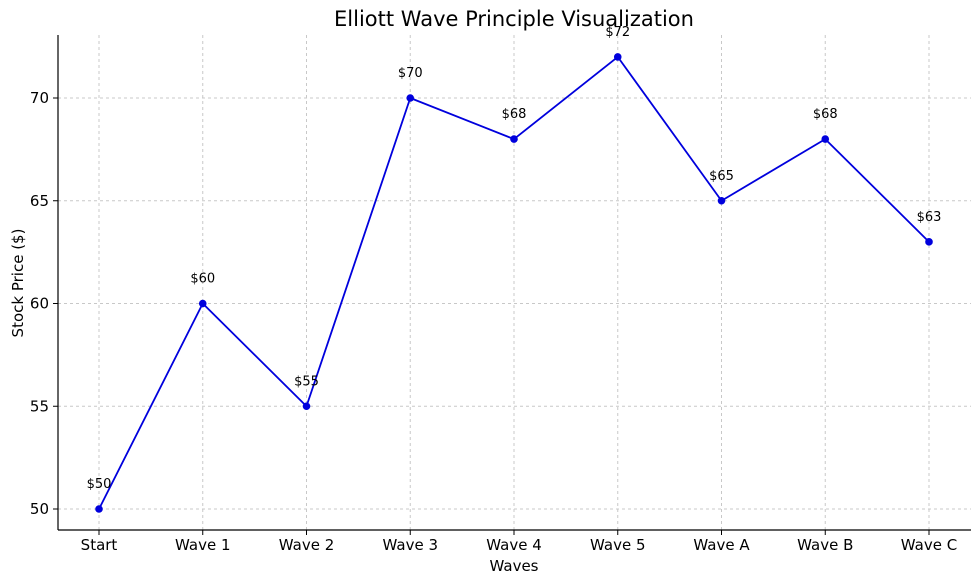 The height and width of the screenshot is (588, 980). What do you see at coordinates (39, 406) in the screenshot?
I see `y-tick-label: 55` at bounding box center [39, 406].